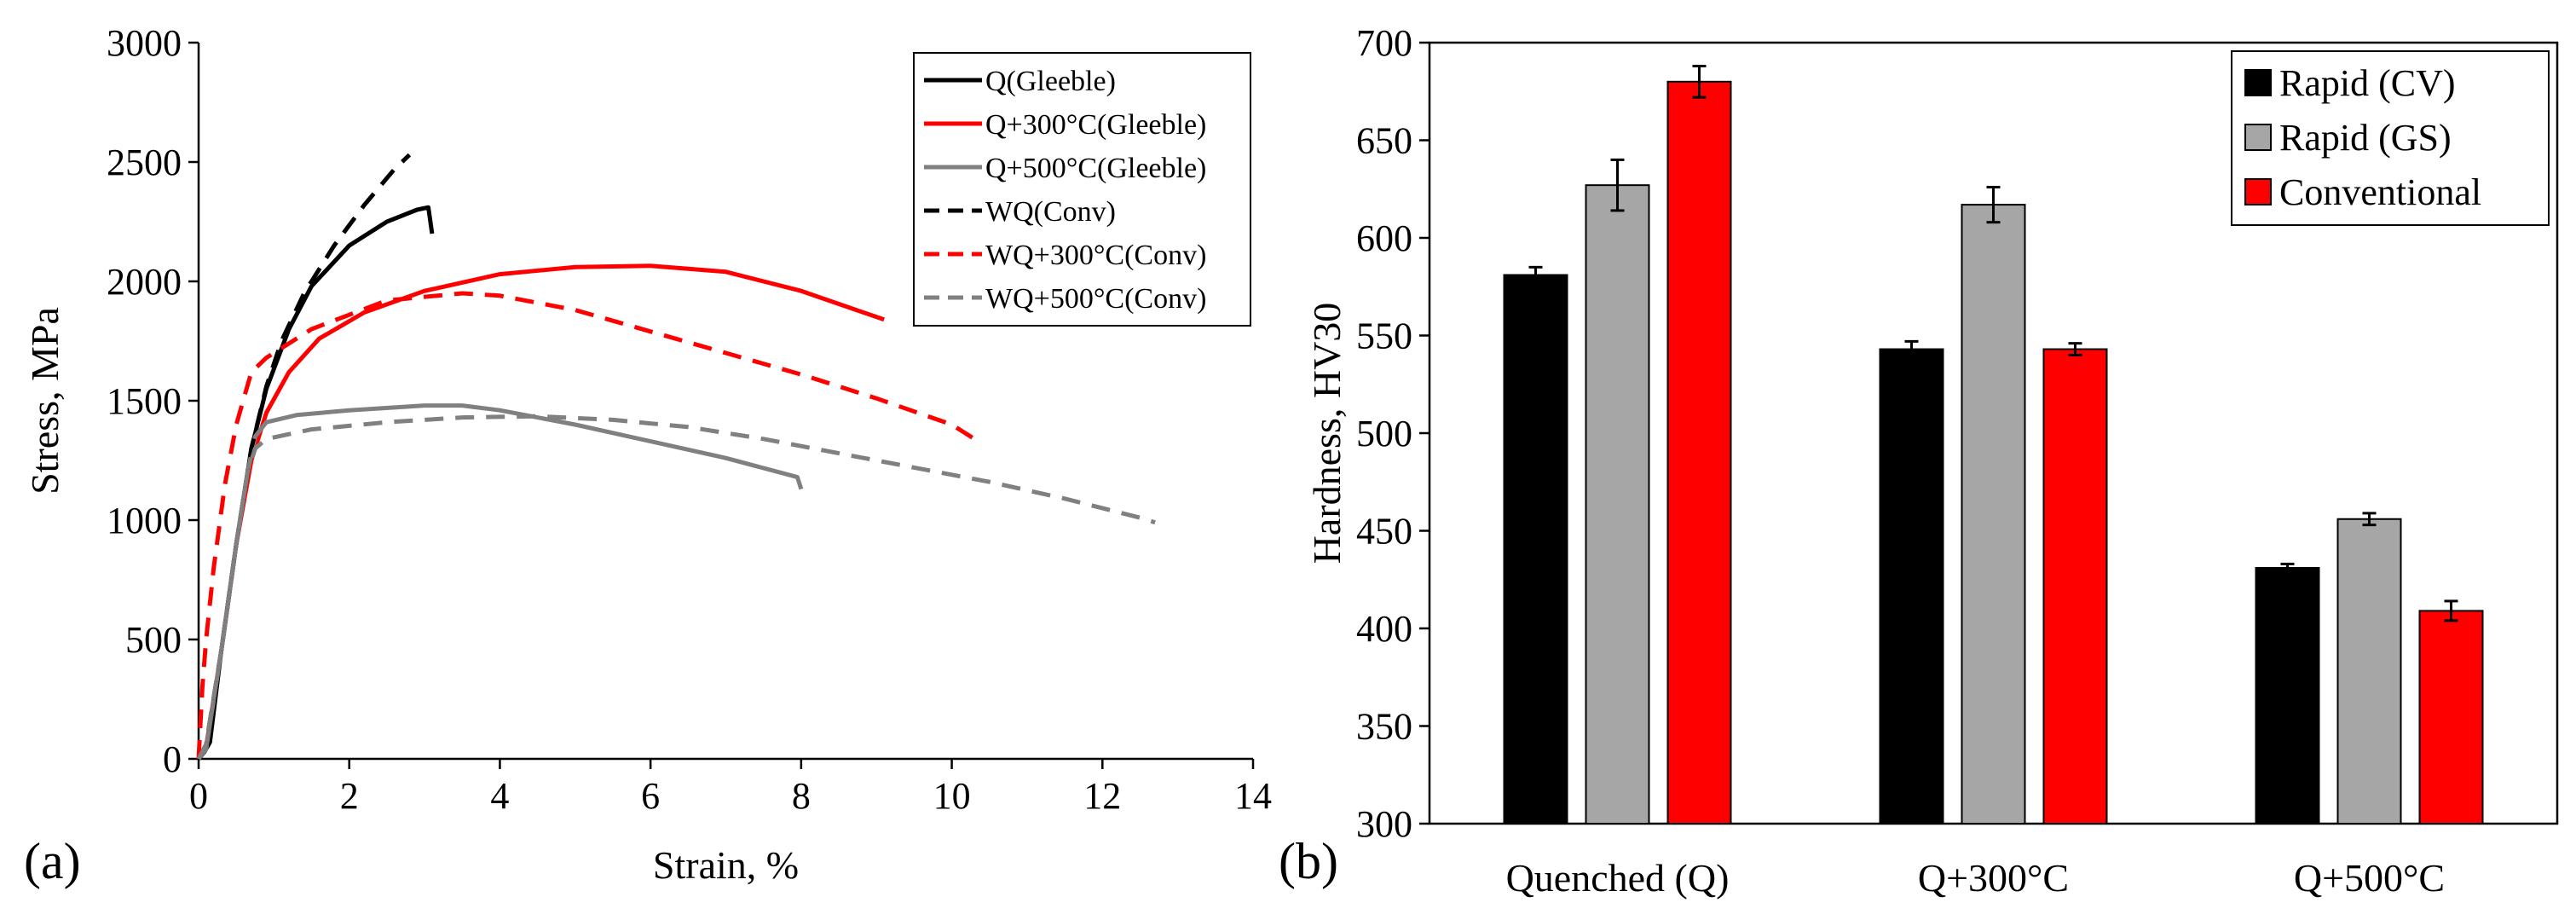  Describe the element at coordinates (1095, 125) in the screenshot. I see `legend-label: Q+300°C(Gleeble)` at that location.